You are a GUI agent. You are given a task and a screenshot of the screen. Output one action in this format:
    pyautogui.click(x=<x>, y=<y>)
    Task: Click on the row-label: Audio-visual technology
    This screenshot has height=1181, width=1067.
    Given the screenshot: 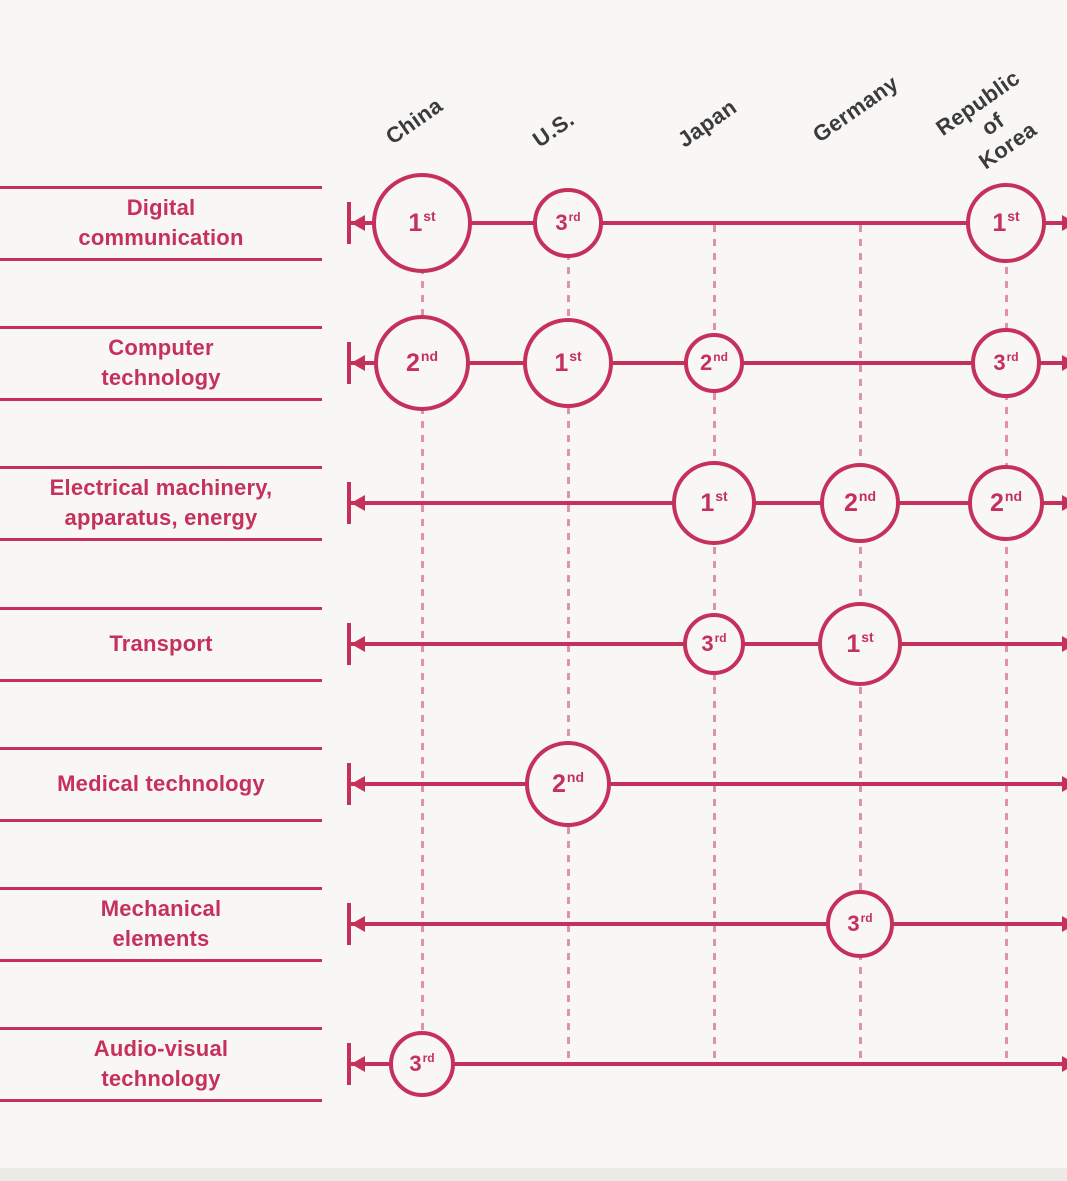 What is the action you would take?
    pyautogui.click(x=161, y=1063)
    